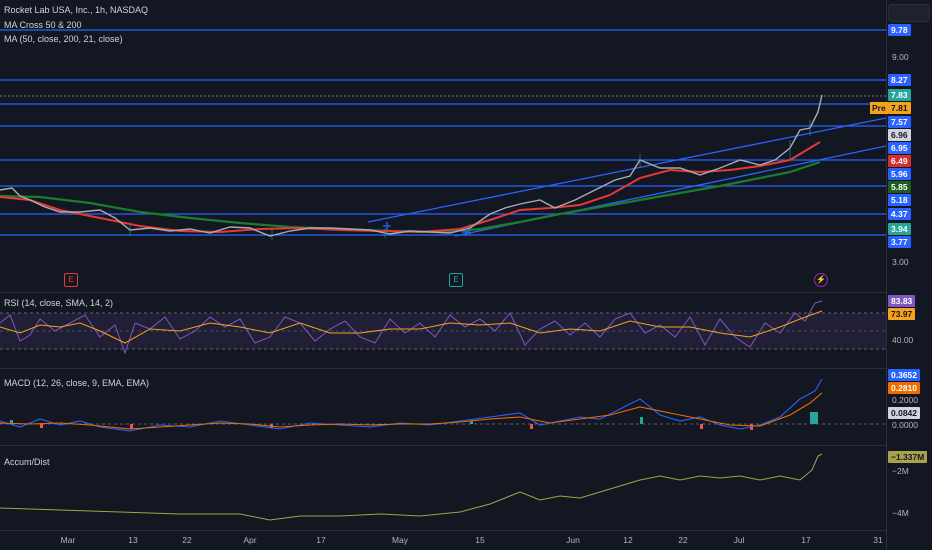 The height and width of the screenshot is (550, 932). I want to click on price-tick-9: 9.00, so click(900, 57).